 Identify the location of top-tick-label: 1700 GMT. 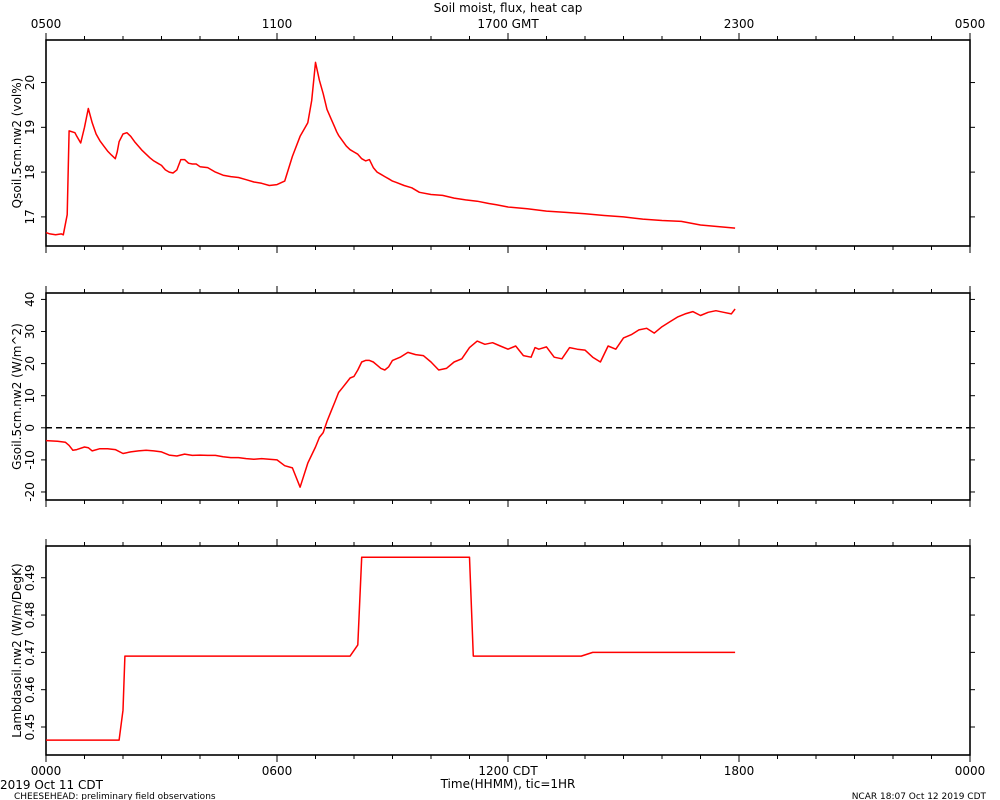
(508, 24).